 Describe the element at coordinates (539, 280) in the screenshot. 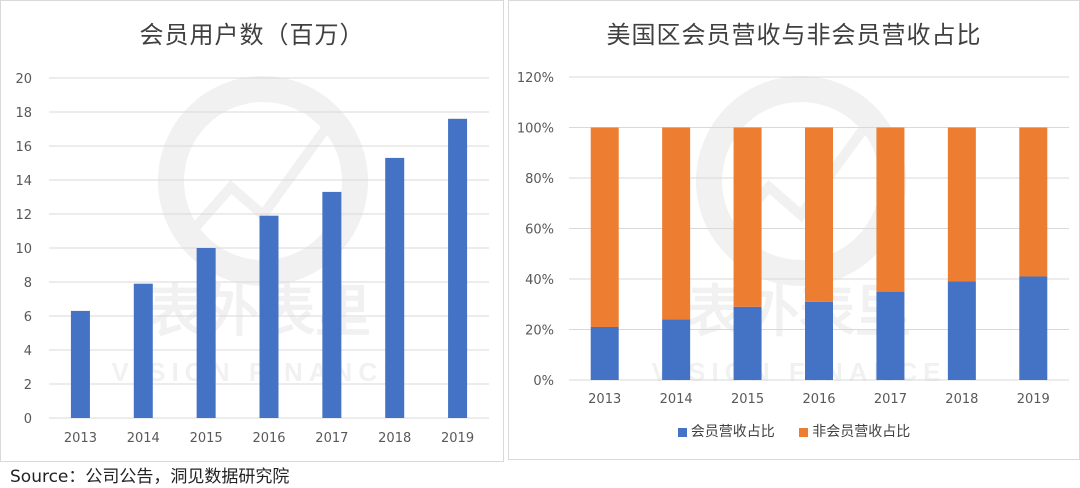

I see `y-tick-label: 40%` at that location.